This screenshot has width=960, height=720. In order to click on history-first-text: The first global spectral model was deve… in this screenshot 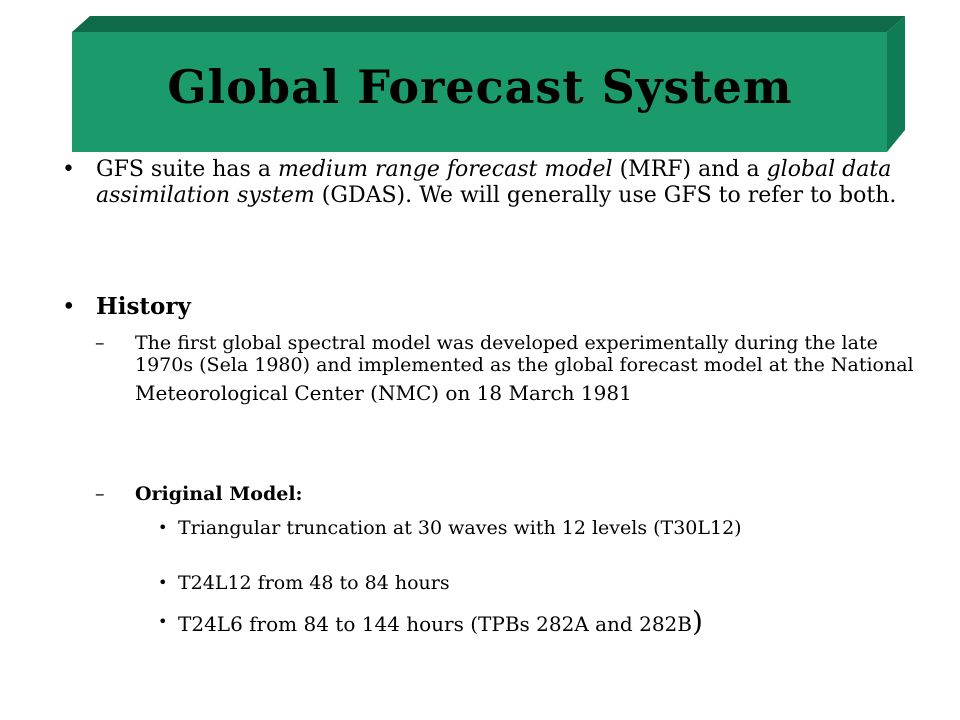, I will do `click(525, 368)`.